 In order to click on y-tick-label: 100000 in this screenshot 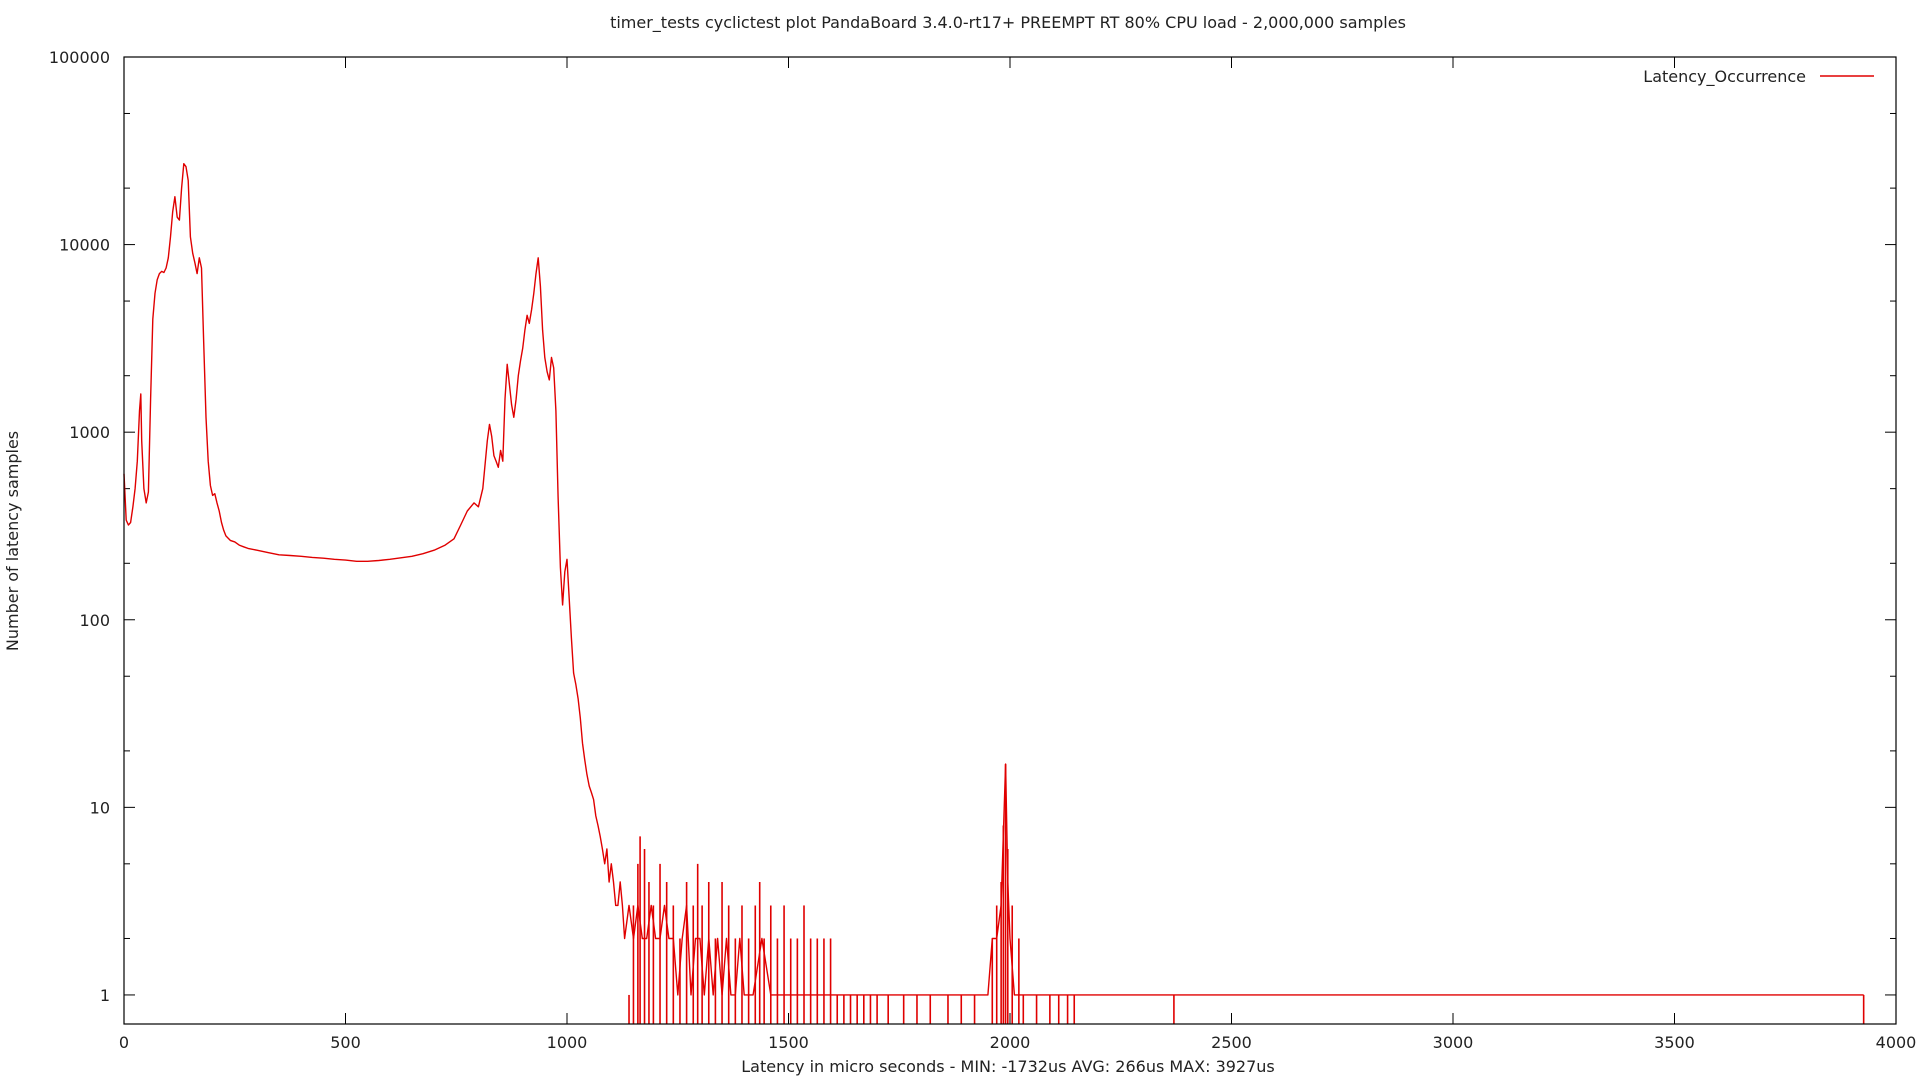, I will do `click(79, 57)`.